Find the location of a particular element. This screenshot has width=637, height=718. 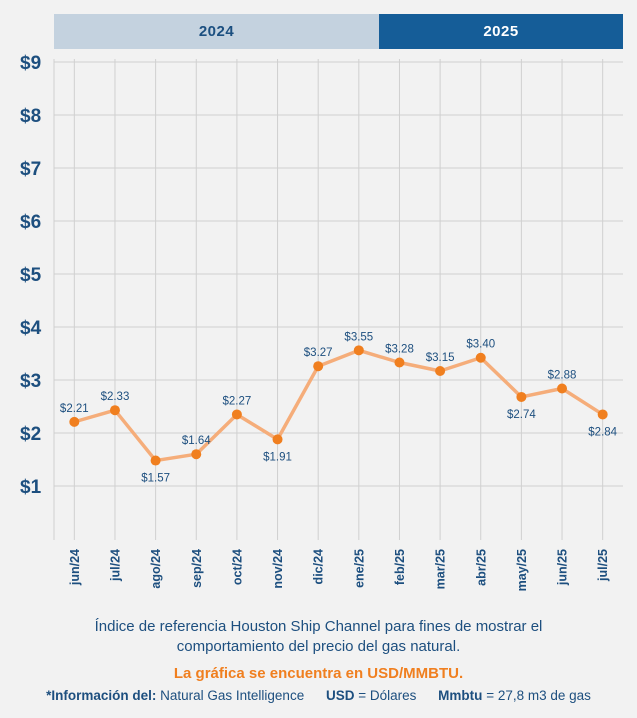

mmbtu-value: = 27,8 m3 de gas is located at coordinates (538, 695).